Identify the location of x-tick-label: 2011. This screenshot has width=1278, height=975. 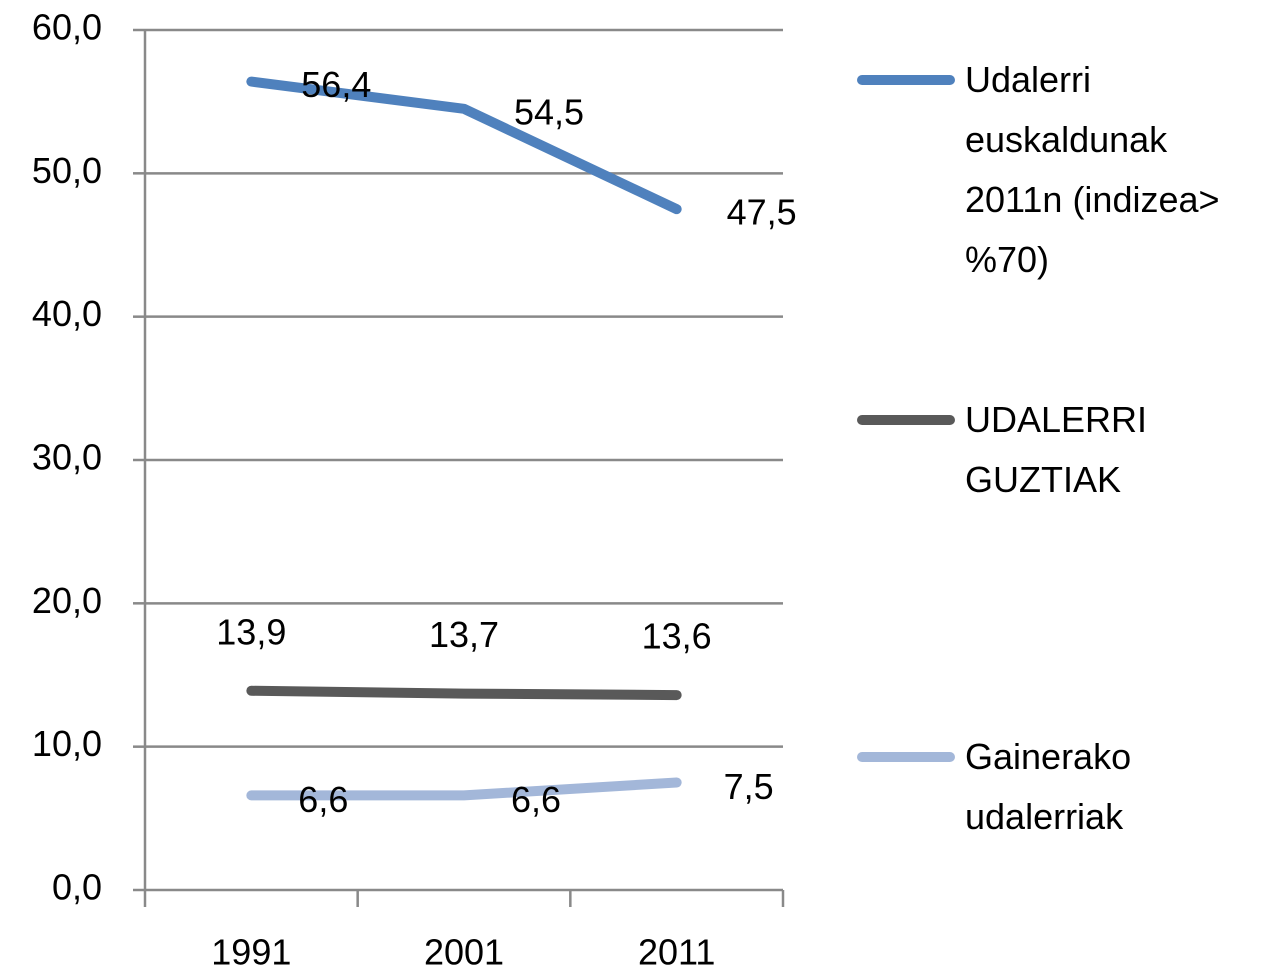
(676, 952).